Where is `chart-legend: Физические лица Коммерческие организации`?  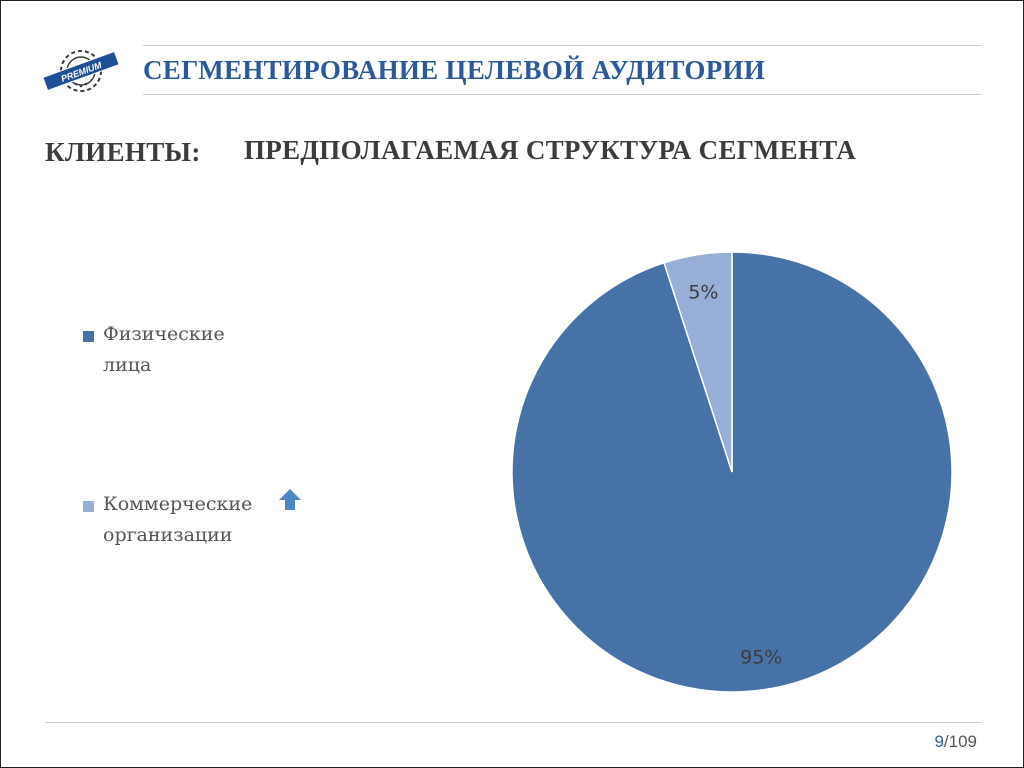 chart-legend: Физические лица Коммерческие организации is located at coordinates (203, 437).